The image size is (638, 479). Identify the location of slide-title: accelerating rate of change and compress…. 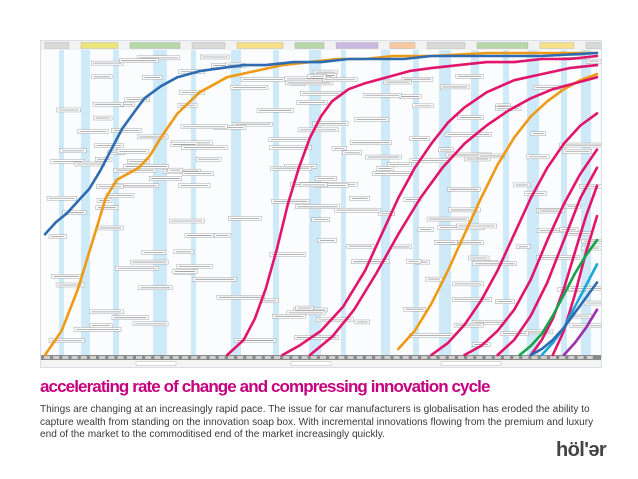
(265, 386).